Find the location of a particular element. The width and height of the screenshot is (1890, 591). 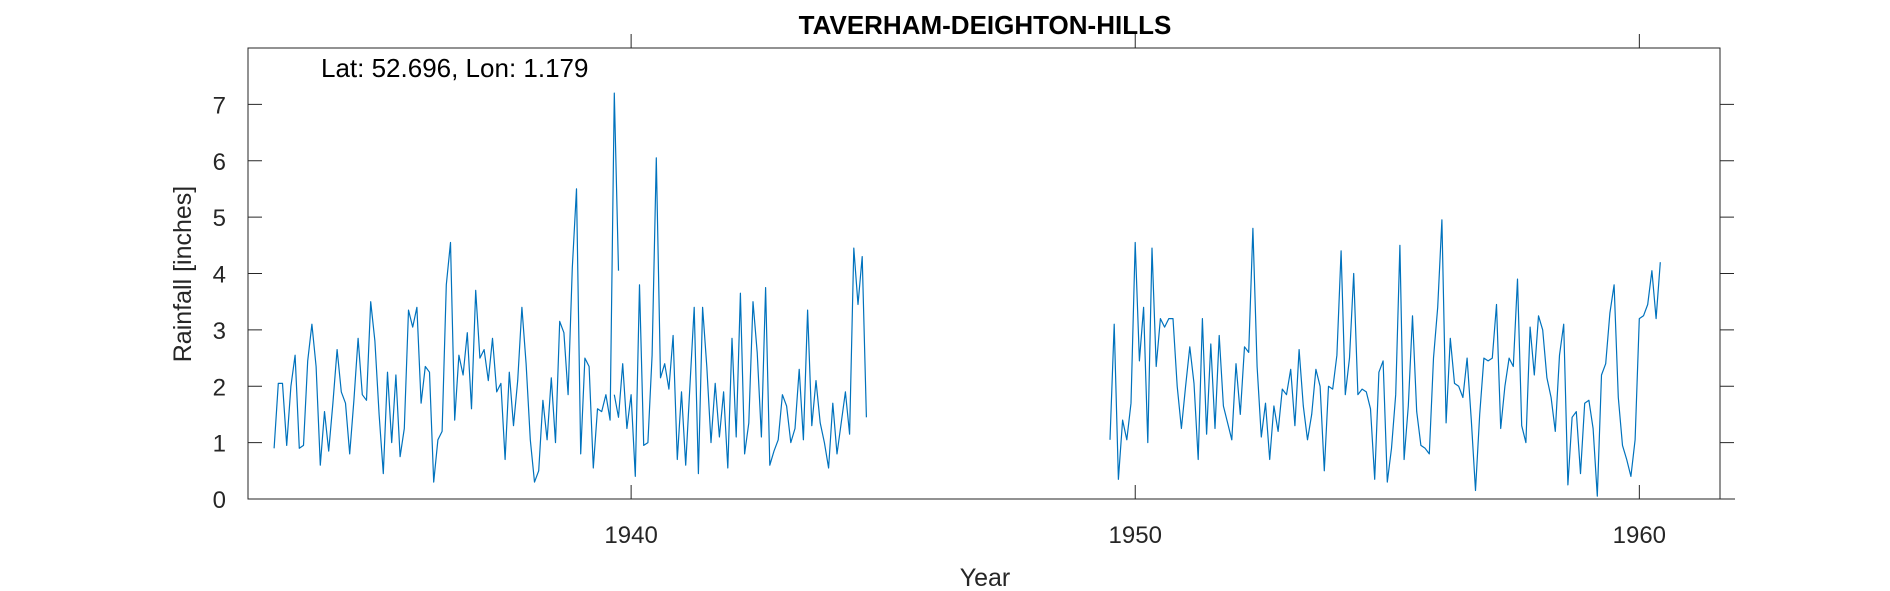

y-tick-label: 3 is located at coordinates (219, 331).